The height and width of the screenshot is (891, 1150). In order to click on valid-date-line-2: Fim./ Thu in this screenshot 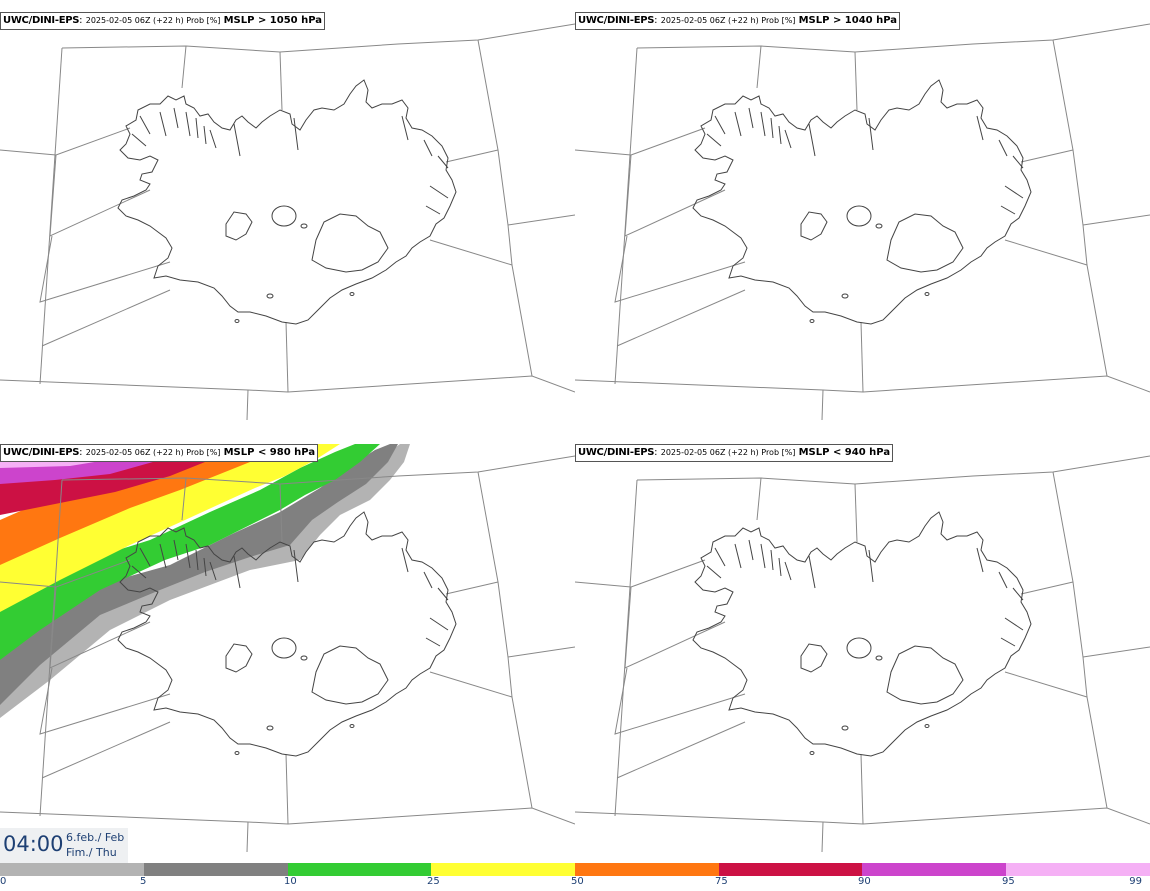, I will do `click(91, 852)`.